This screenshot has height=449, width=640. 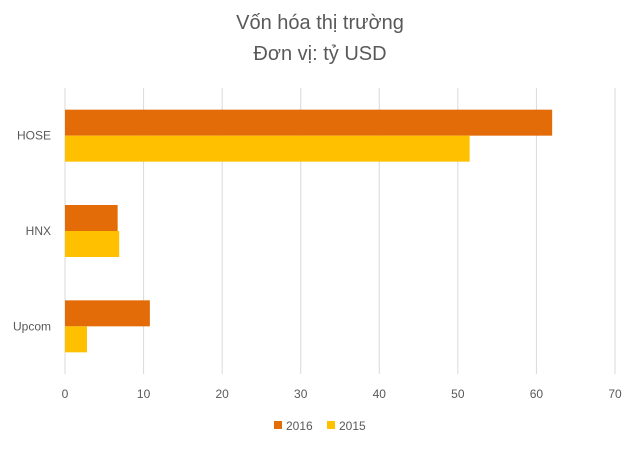 I want to click on x-tick-label: 20, so click(x=222, y=394).